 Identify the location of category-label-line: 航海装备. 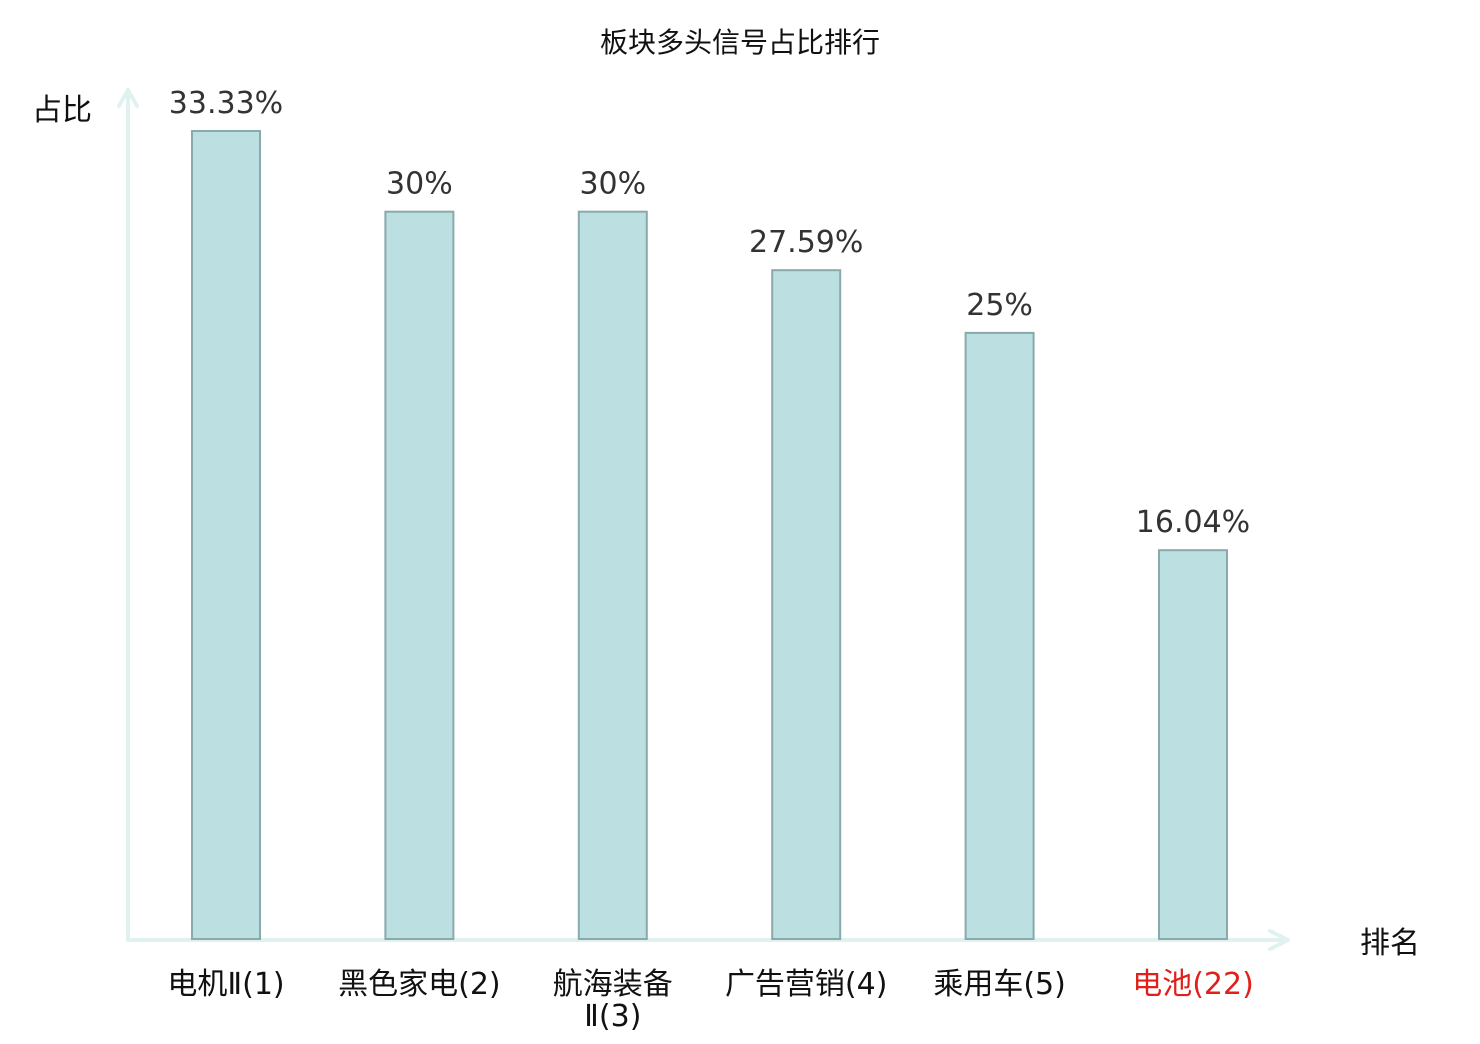
(613, 984).